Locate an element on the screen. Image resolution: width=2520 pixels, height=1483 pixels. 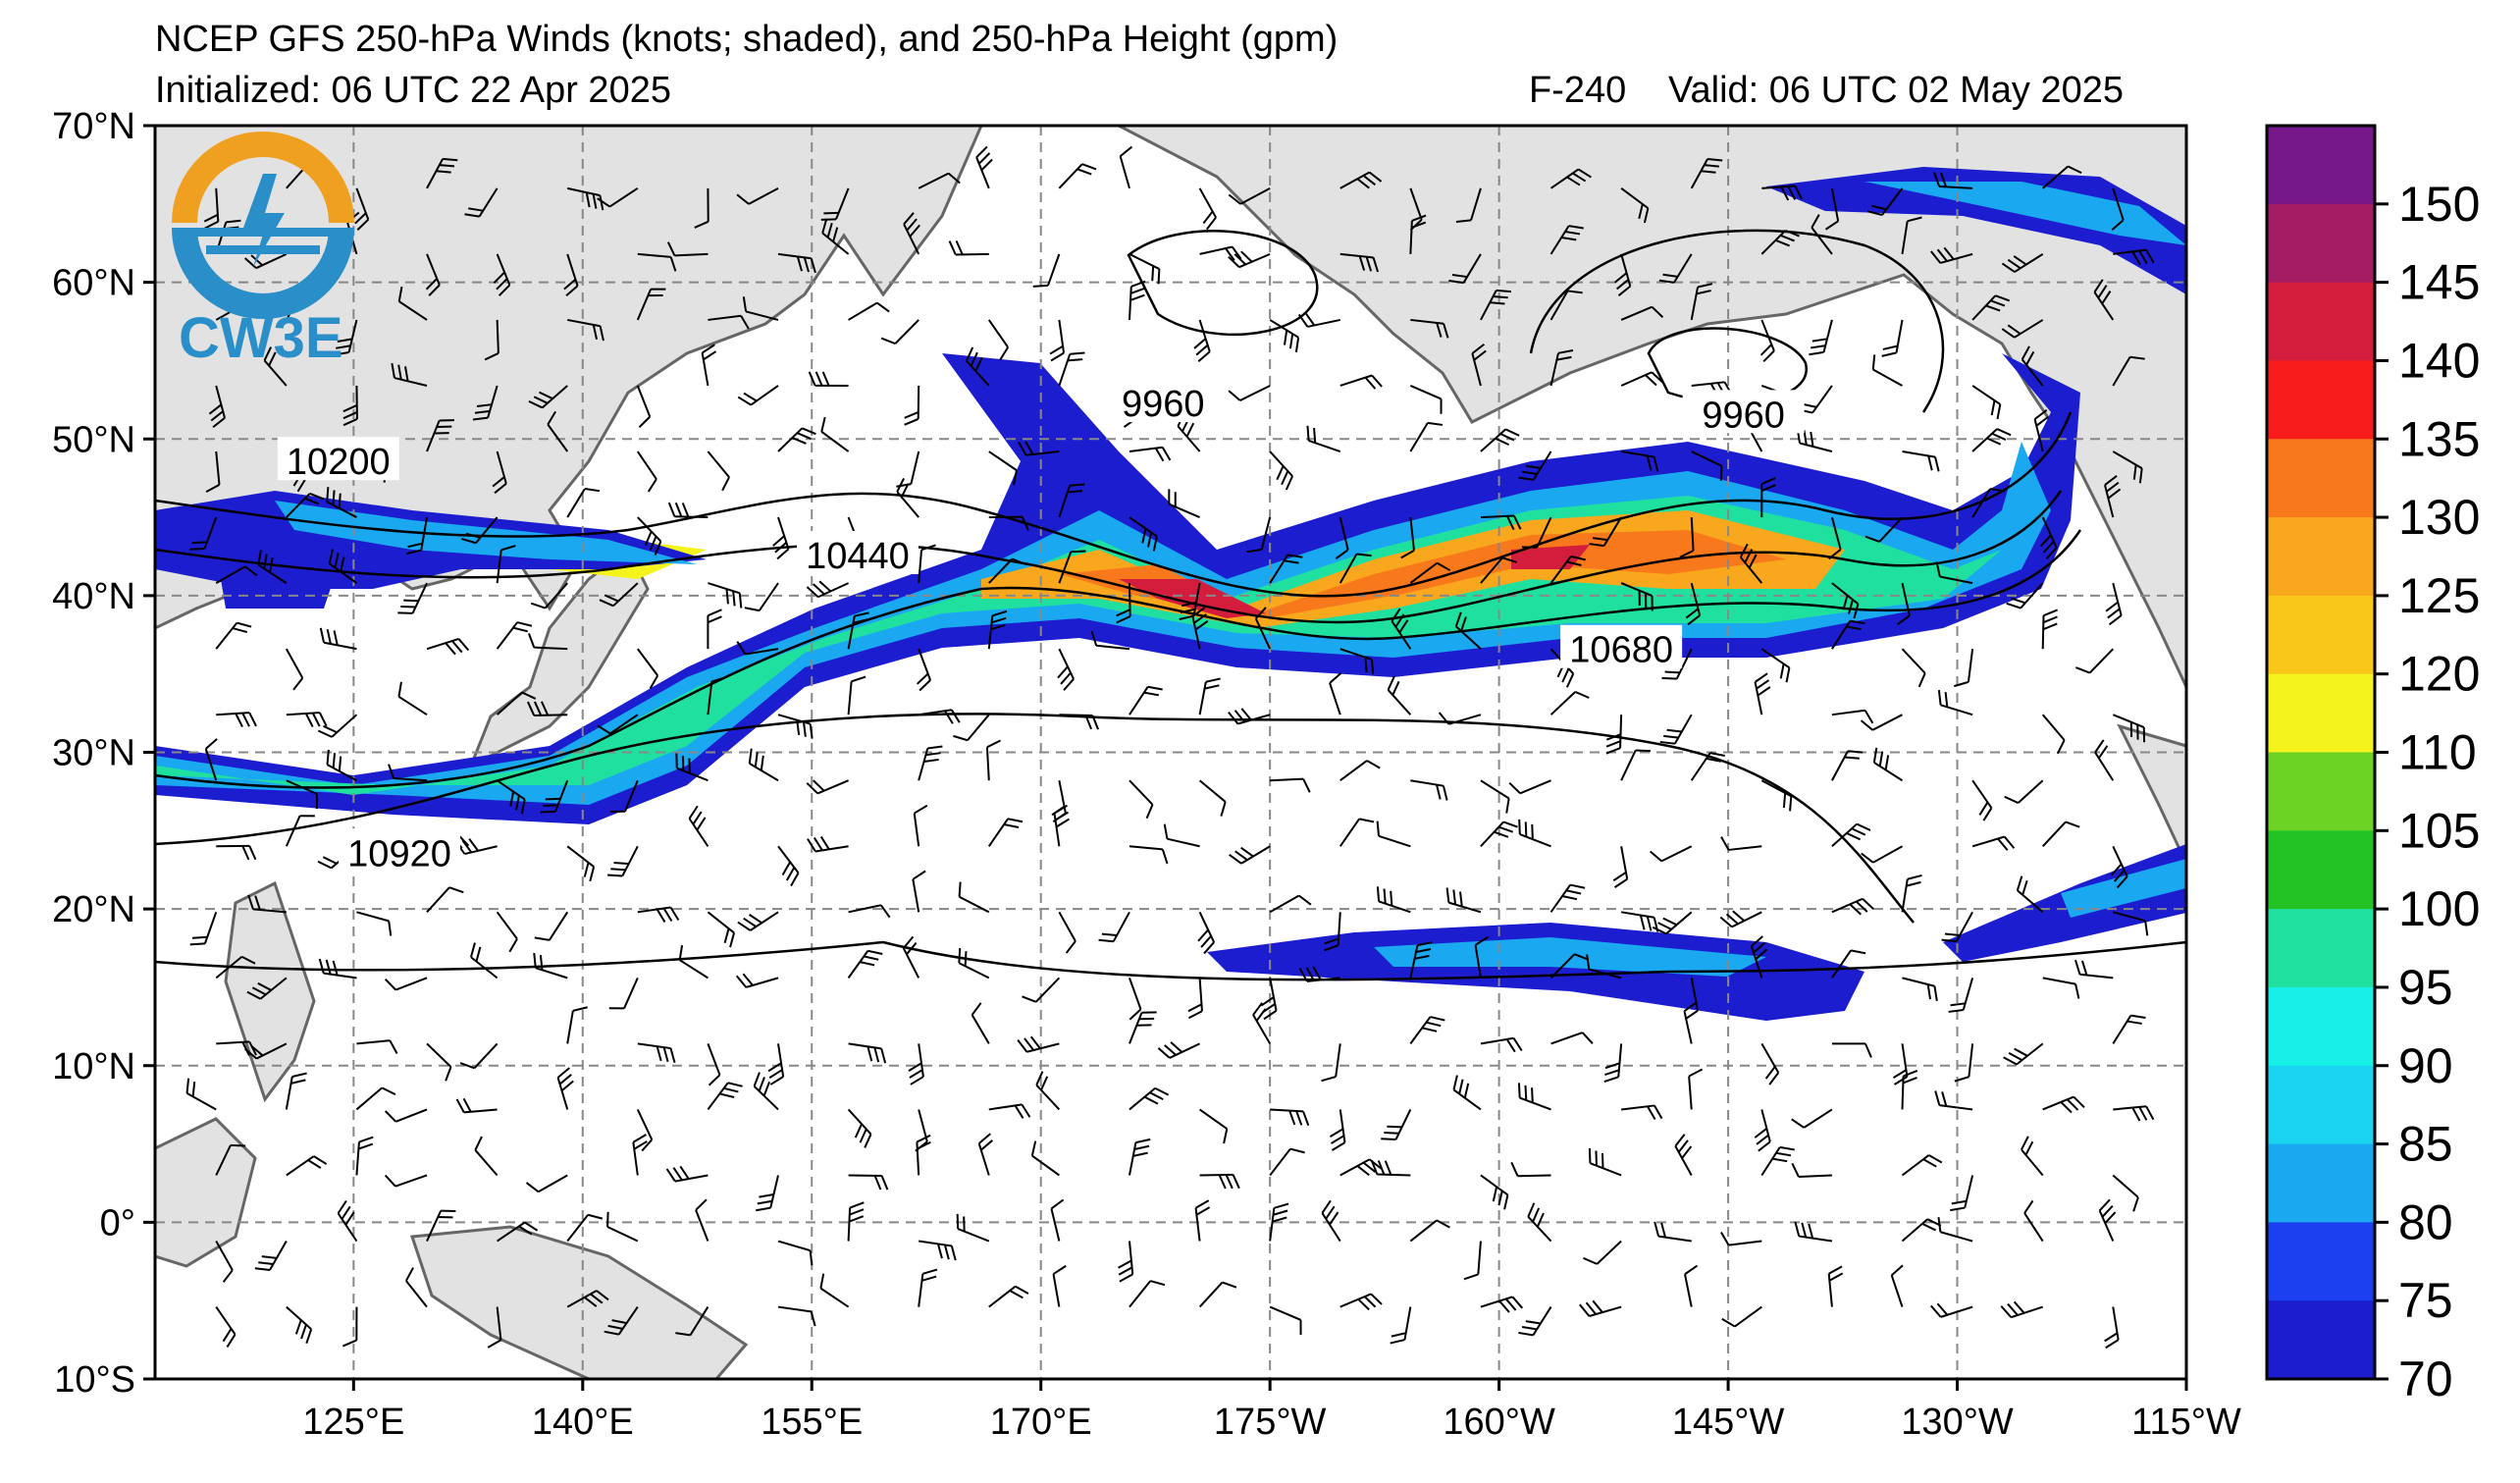
contour-label: 10920 is located at coordinates (400, 851).